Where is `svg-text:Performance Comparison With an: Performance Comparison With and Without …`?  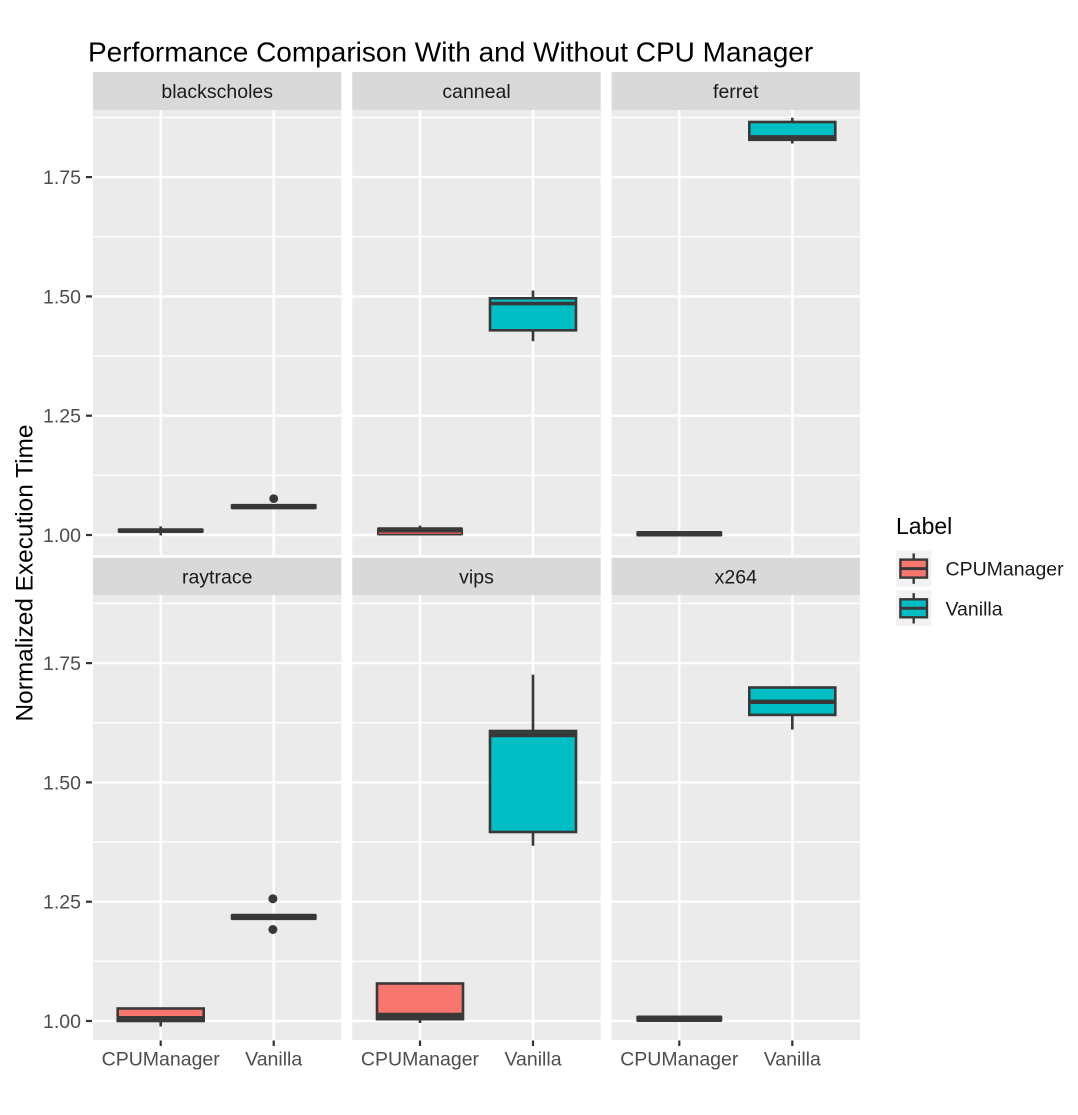
svg-text:Performance Comparison With an: Performance Comparison With and Without … is located at coordinates (450, 52).